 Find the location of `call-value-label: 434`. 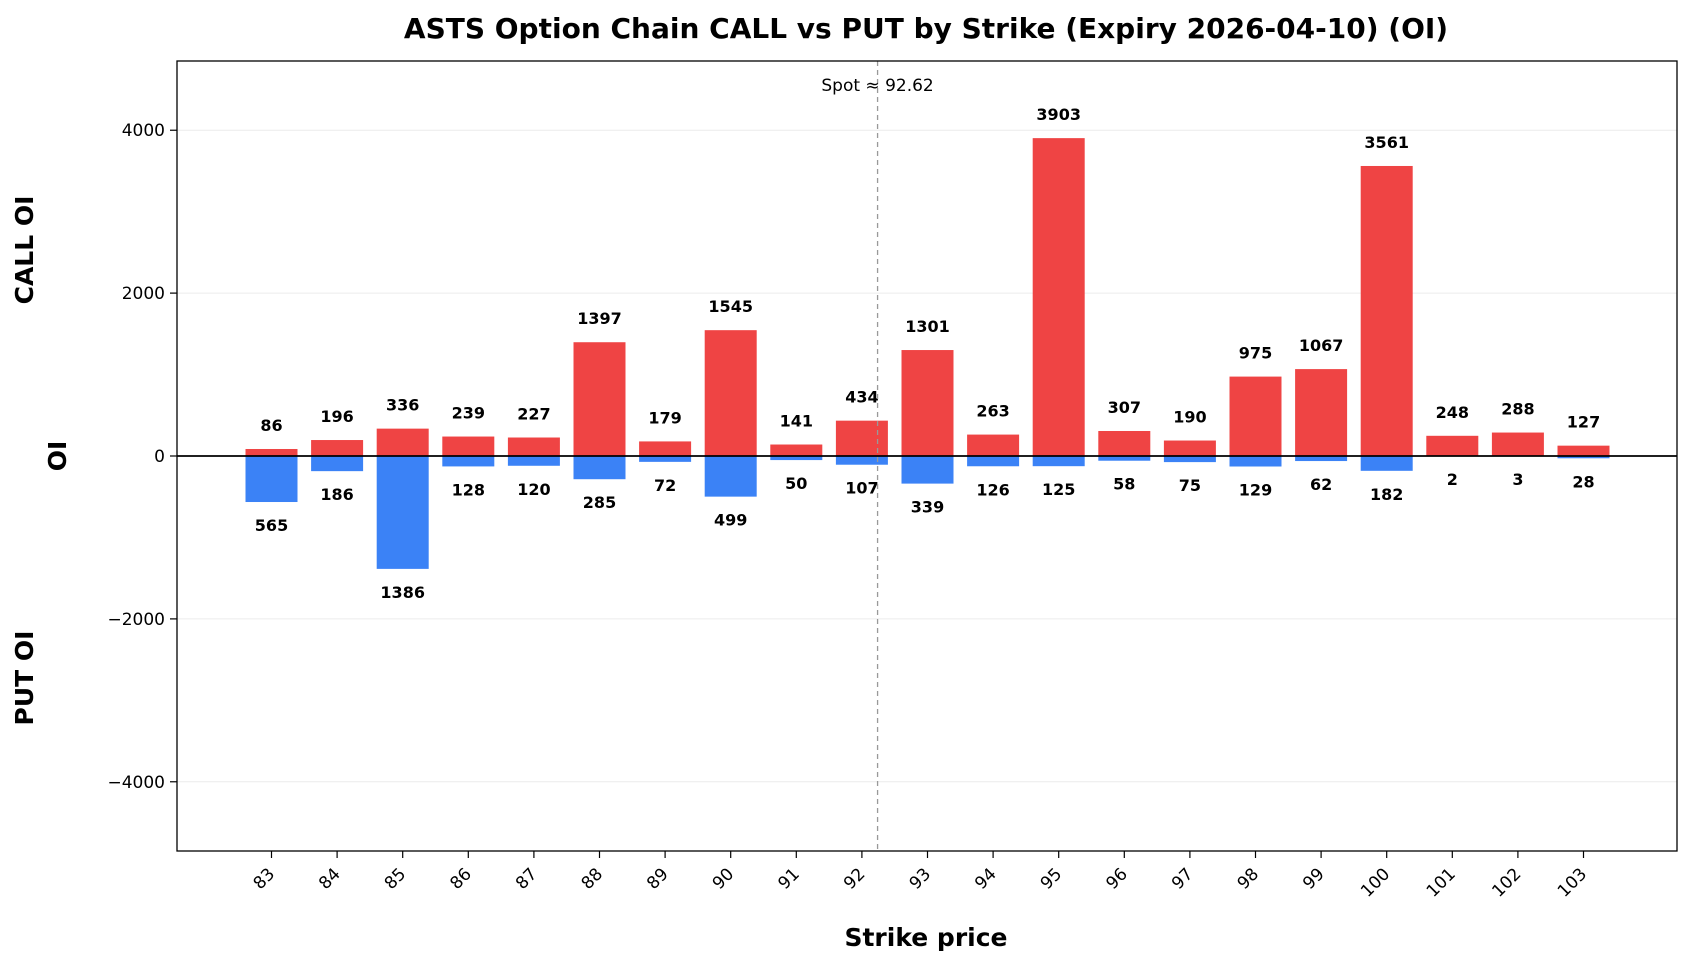

call-value-label: 434 is located at coordinates (861, 397).